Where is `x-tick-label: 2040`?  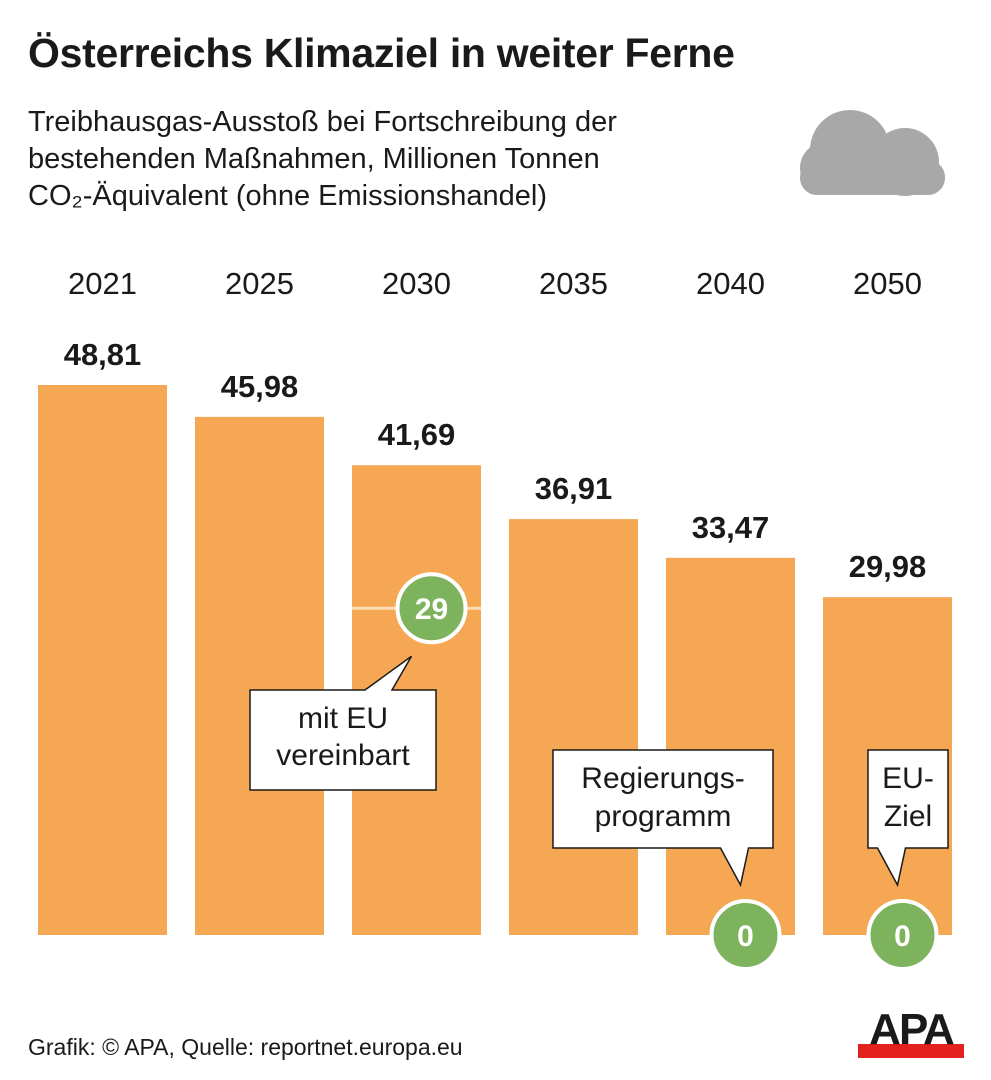
x-tick-label: 2040 is located at coordinates (730, 283).